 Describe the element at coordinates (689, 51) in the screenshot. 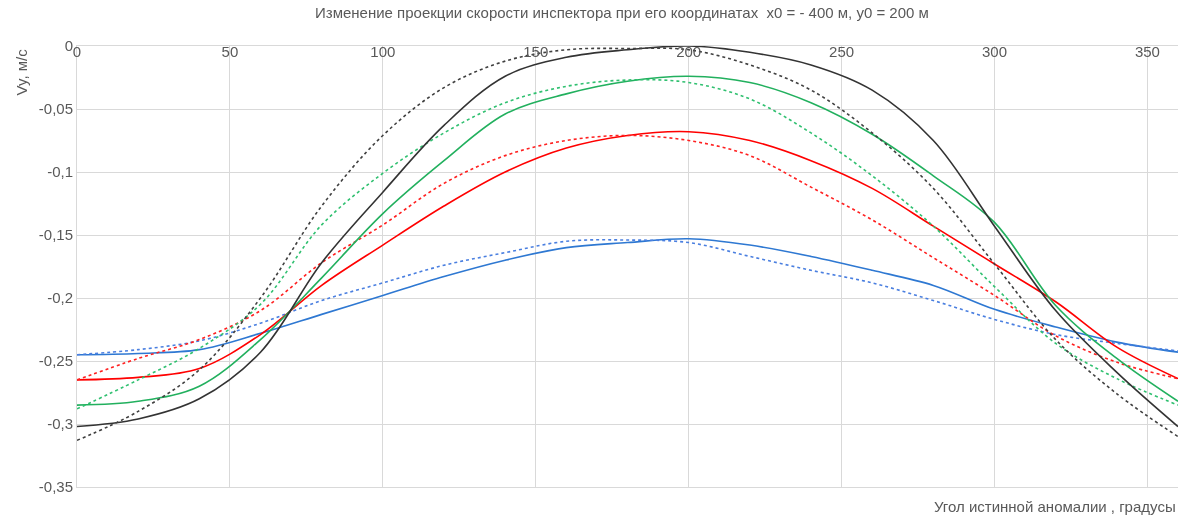

I see `x-tick-label: 200` at that location.